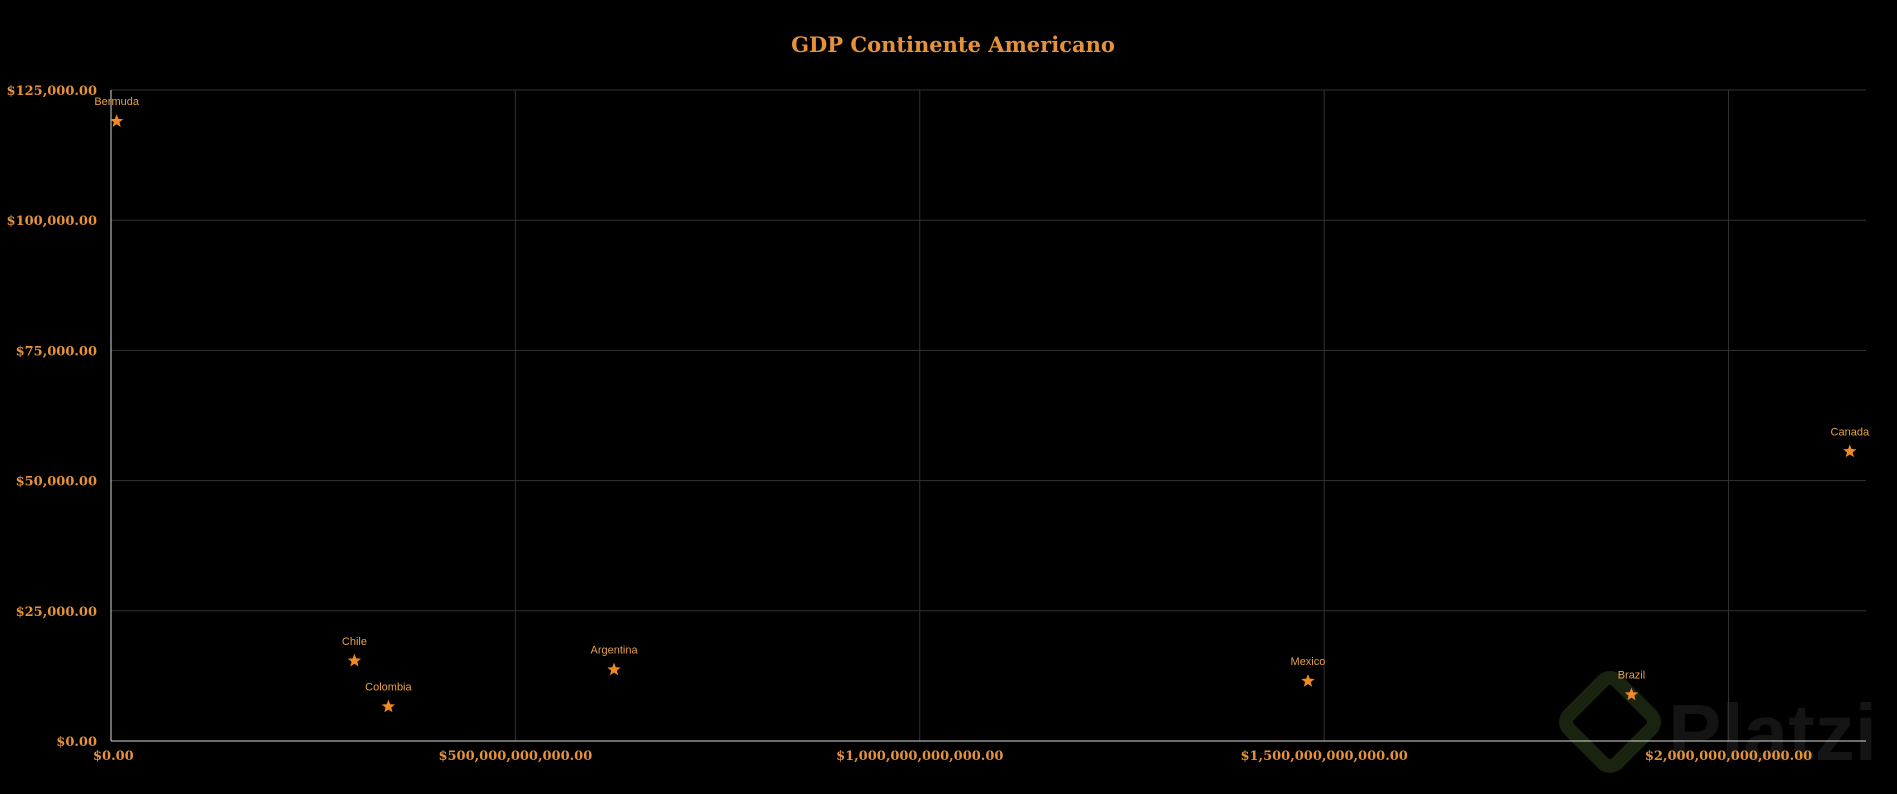  I want to click on y-tick-label: $0.00, so click(76, 742).